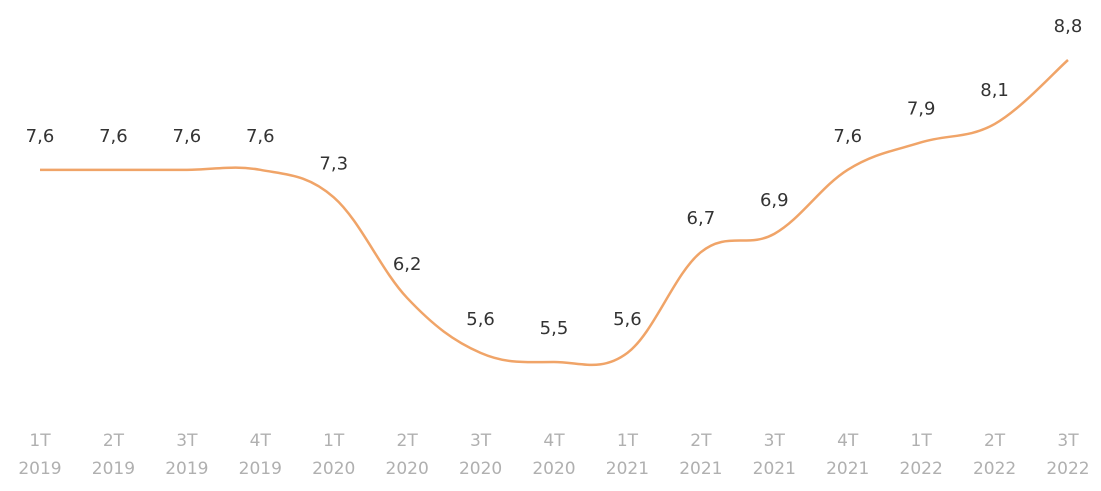  I want to click on value-label: 6,2, so click(407, 264).